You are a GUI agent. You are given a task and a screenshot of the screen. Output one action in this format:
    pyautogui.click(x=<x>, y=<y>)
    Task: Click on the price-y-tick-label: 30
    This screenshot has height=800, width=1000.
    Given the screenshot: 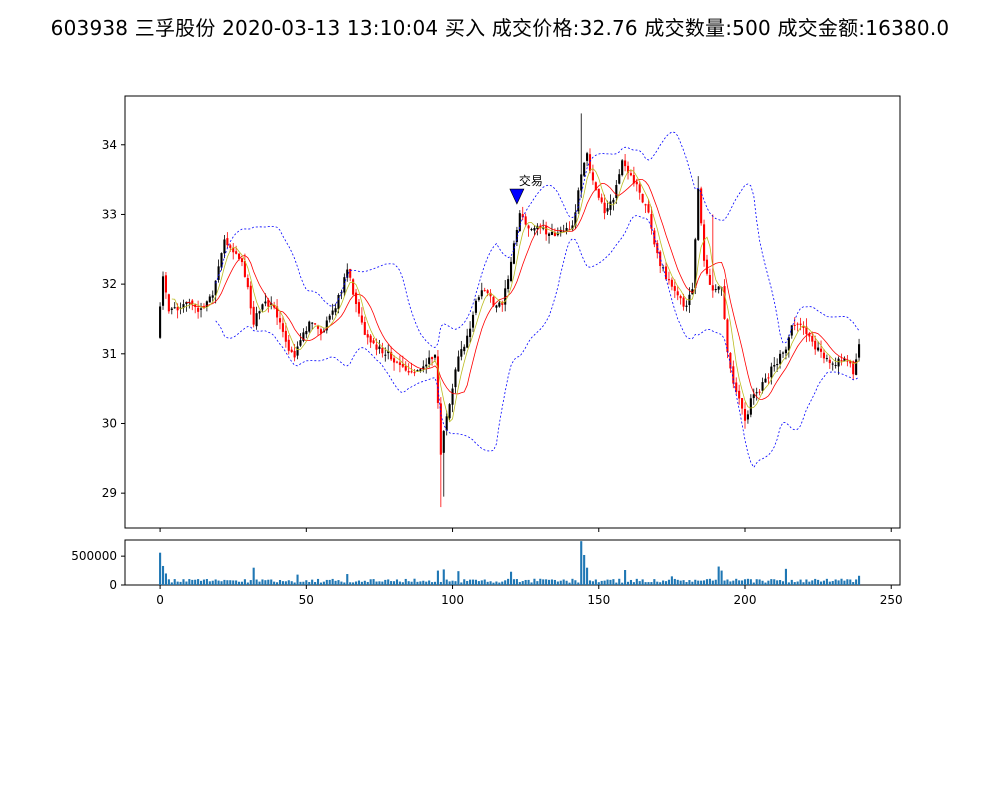 What is the action you would take?
    pyautogui.click(x=109, y=423)
    